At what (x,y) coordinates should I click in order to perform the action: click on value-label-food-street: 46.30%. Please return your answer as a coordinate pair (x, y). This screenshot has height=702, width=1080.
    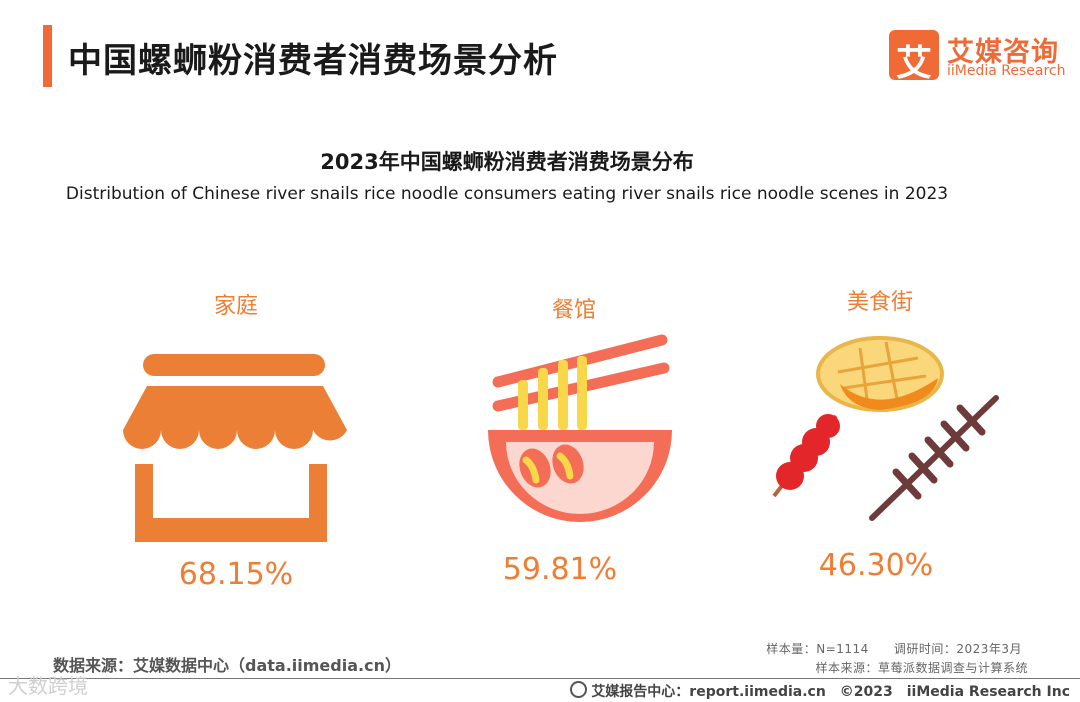
    Looking at the image, I should click on (876, 565).